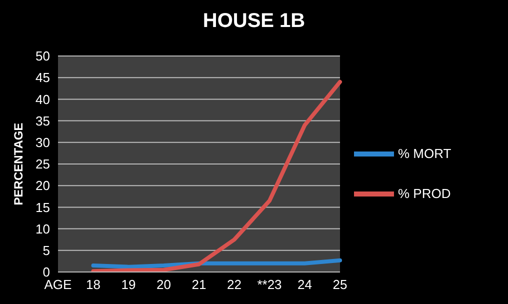 The width and height of the screenshot is (508, 304). Describe the element at coordinates (128, 284) in the screenshot. I see `x-tick-label: 19` at that location.